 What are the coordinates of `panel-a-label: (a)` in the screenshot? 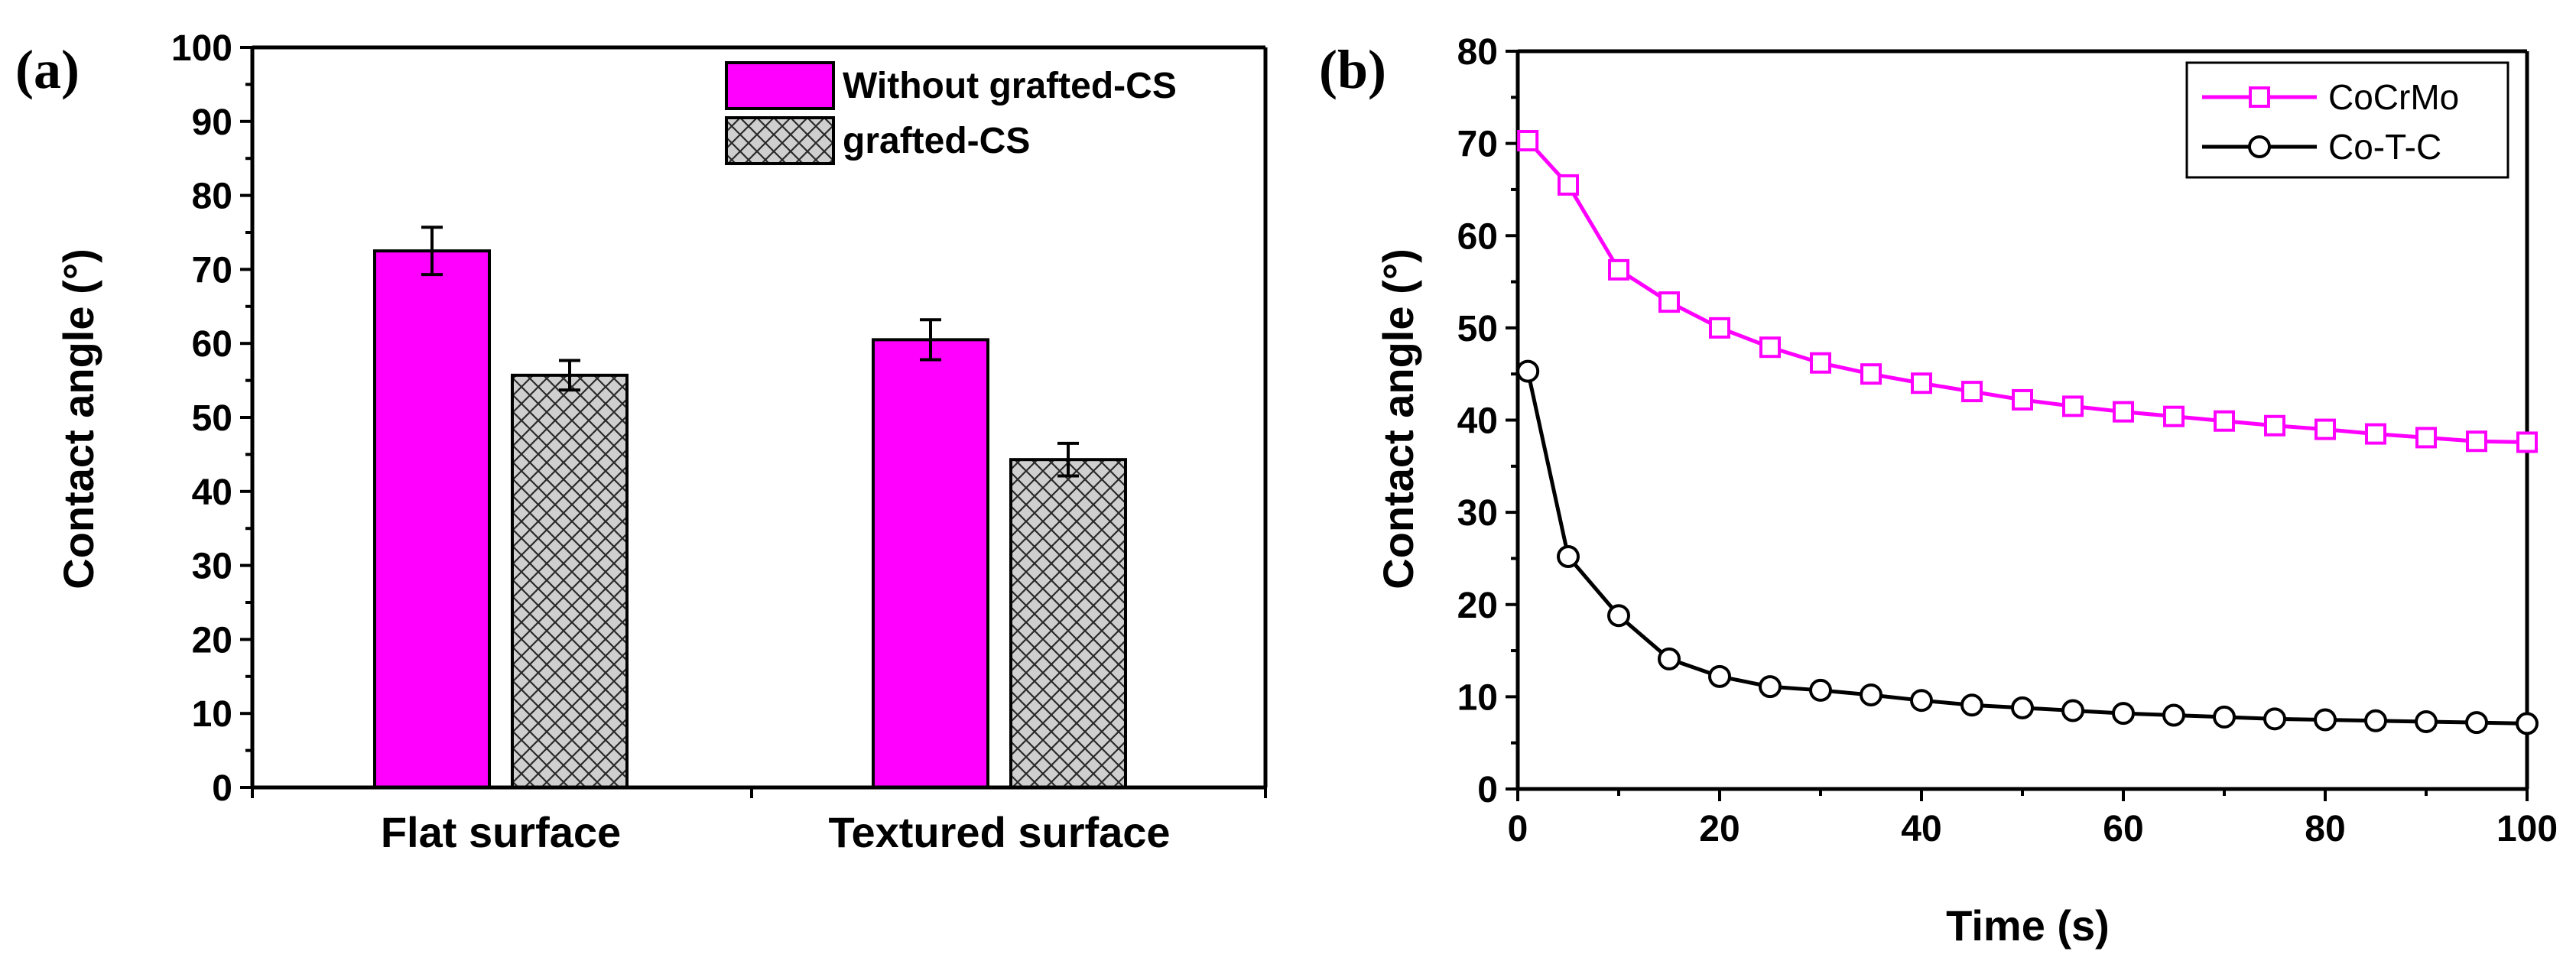 It's located at (48, 69).